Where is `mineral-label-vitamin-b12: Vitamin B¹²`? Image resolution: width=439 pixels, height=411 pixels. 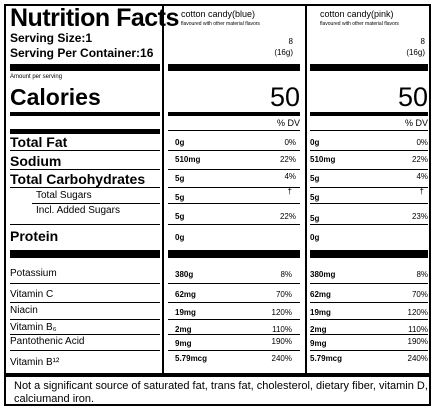 mineral-label-vitamin-b12: Vitamin B¹² is located at coordinates (35, 362).